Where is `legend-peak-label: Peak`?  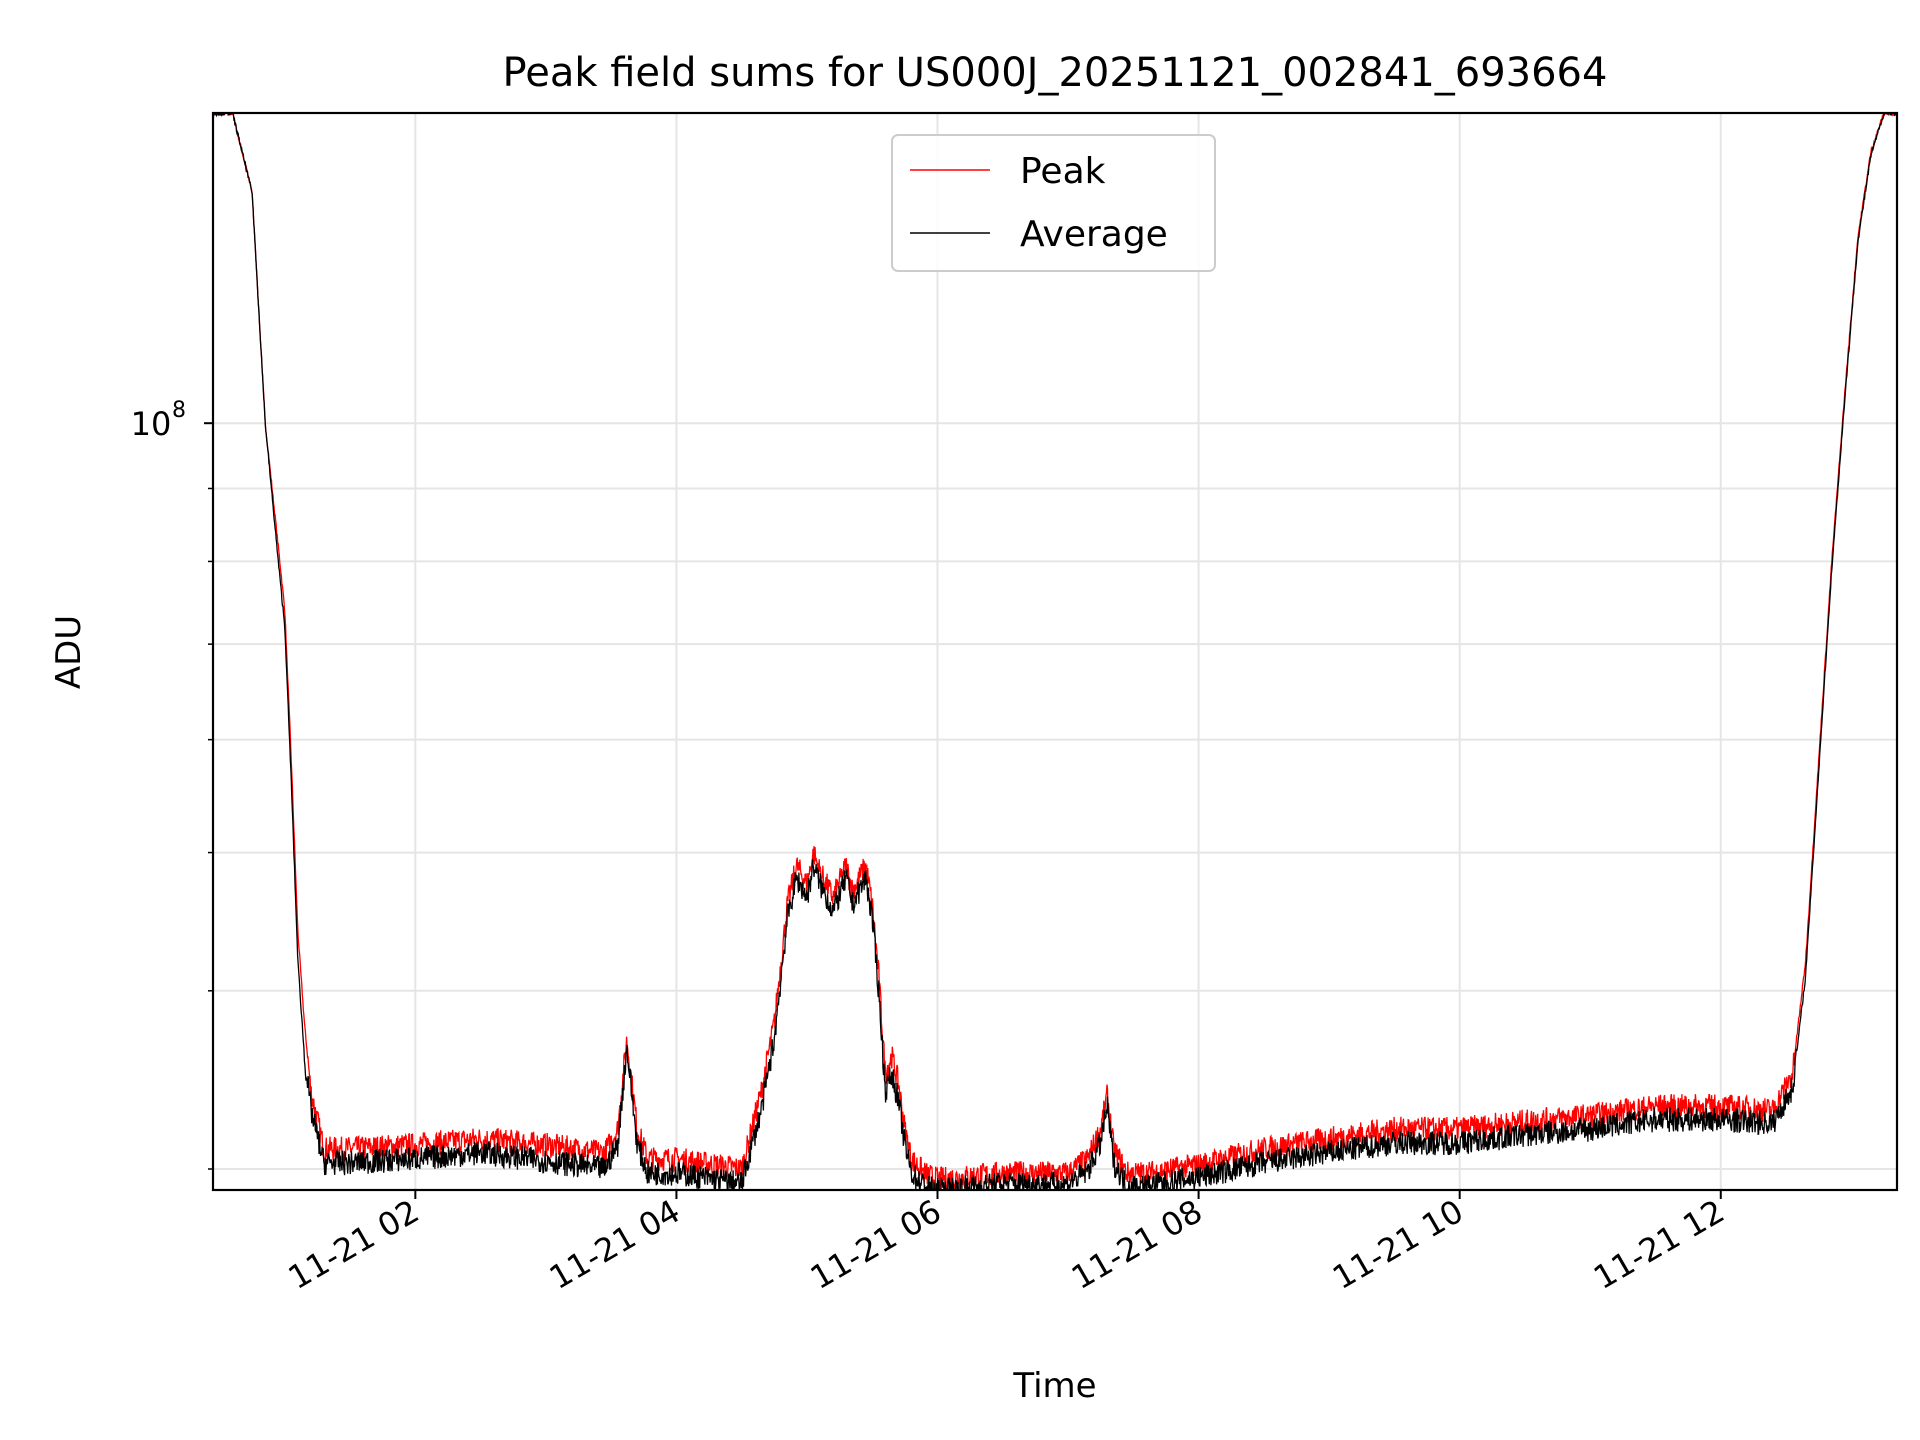
legend-peak-label: Peak is located at coordinates (1063, 171).